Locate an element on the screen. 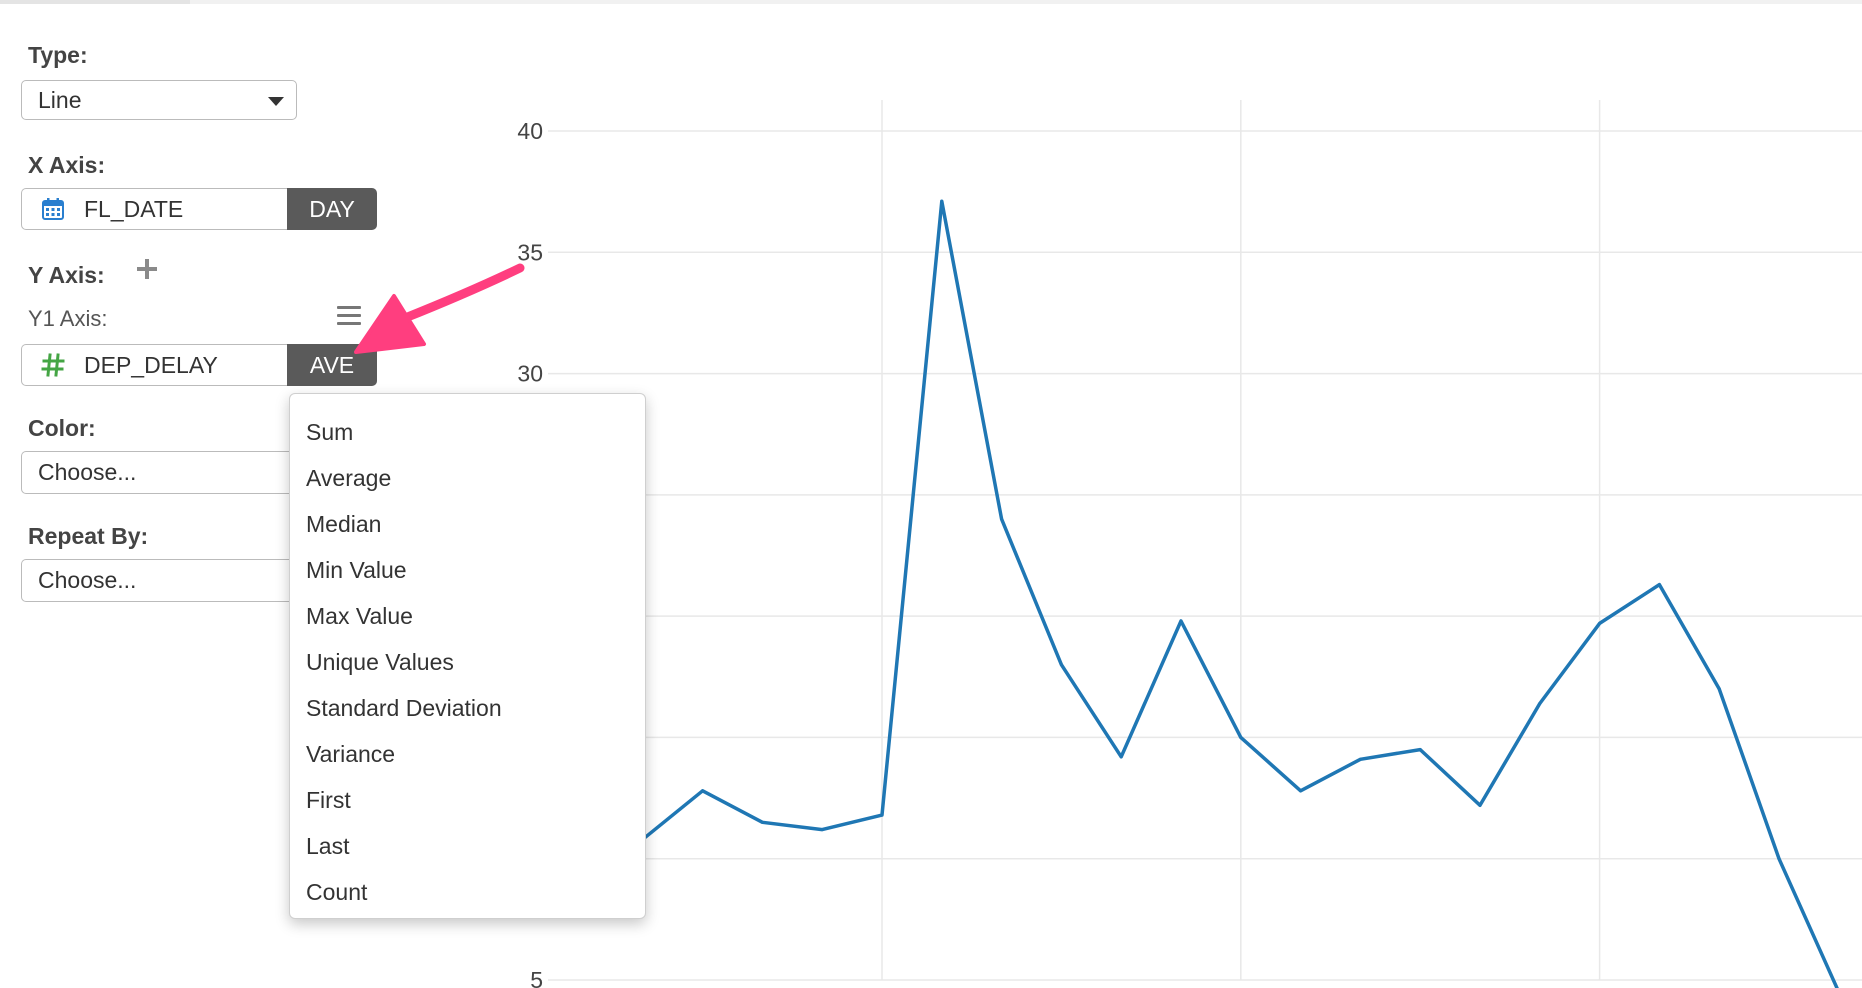 Image resolution: width=1862 pixels, height=988 pixels. aggregation-option-max-value: Max Value is located at coordinates (359, 616).